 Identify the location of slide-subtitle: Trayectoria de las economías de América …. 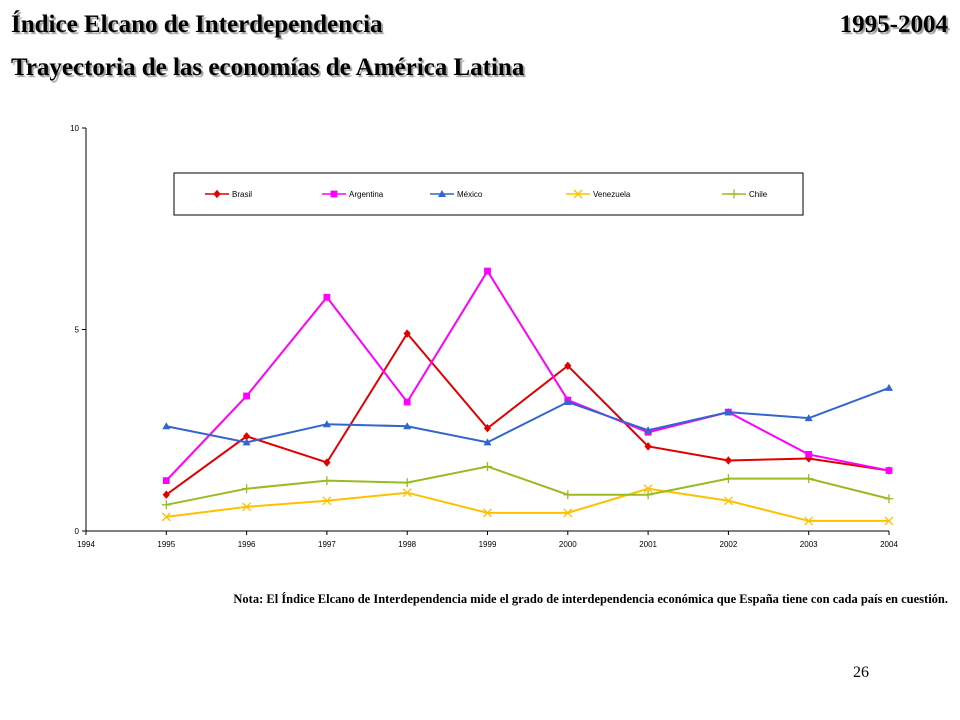
(268, 67).